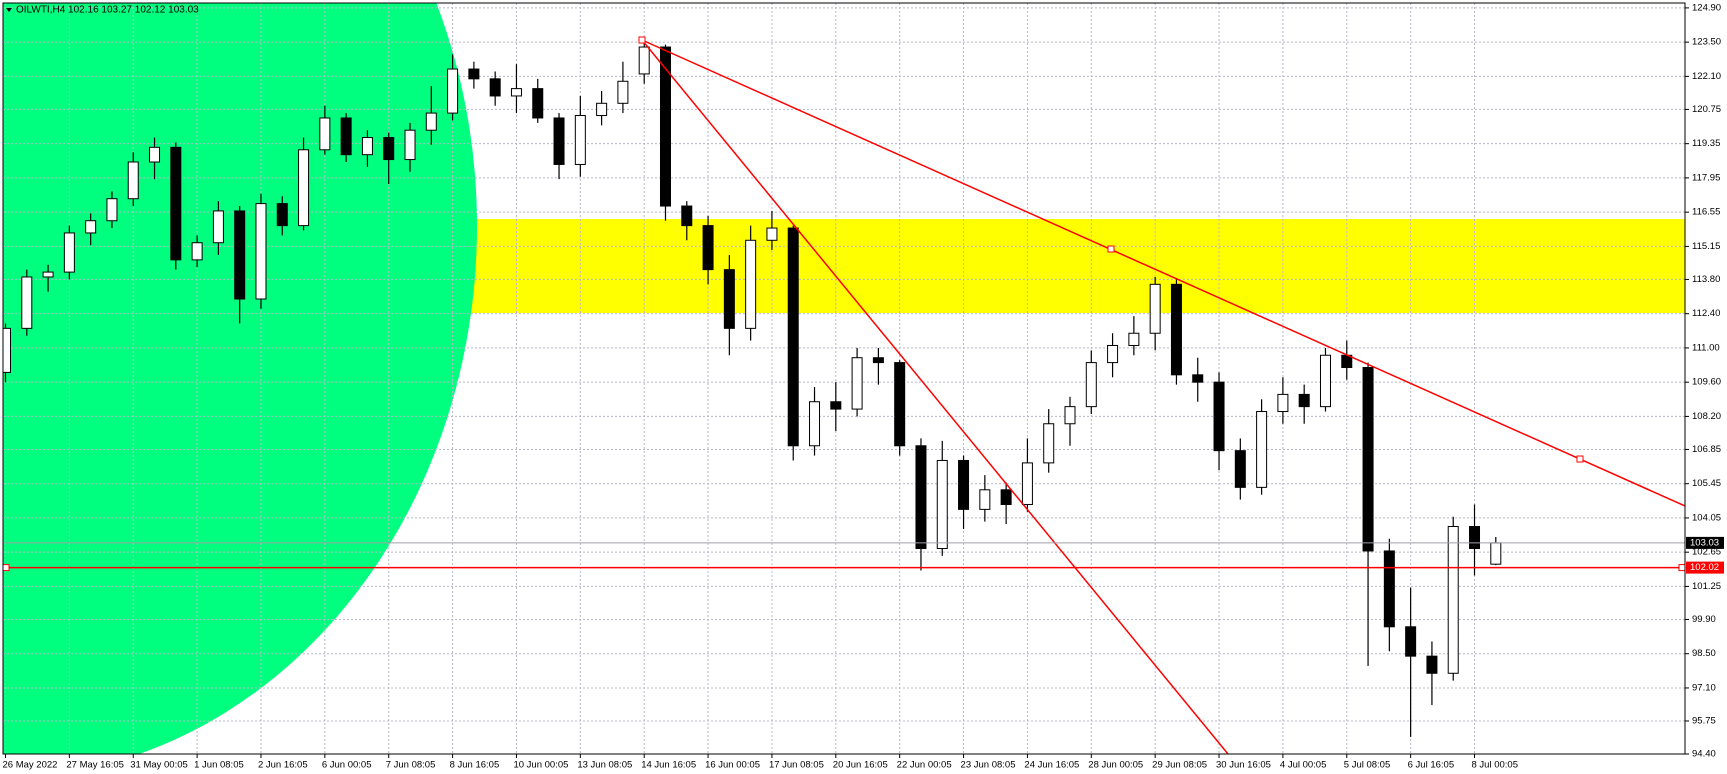 The width and height of the screenshot is (1727, 774). I want to click on y-tick-label: 117.95, so click(1706, 177).